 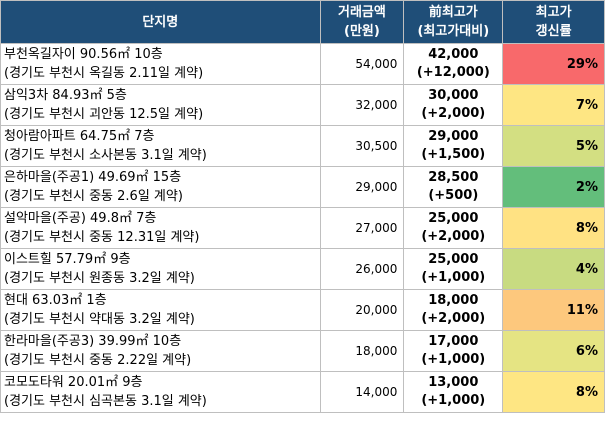 What do you see at coordinates (362, 392) in the screenshot?
I see `trade-amount: 14,000` at bounding box center [362, 392].